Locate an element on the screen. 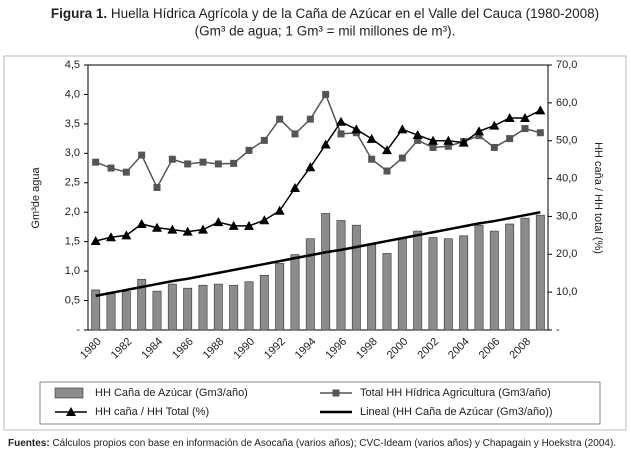 The width and height of the screenshot is (631, 459). x-tick-label: 1984 is located at coordinates (152, 349).